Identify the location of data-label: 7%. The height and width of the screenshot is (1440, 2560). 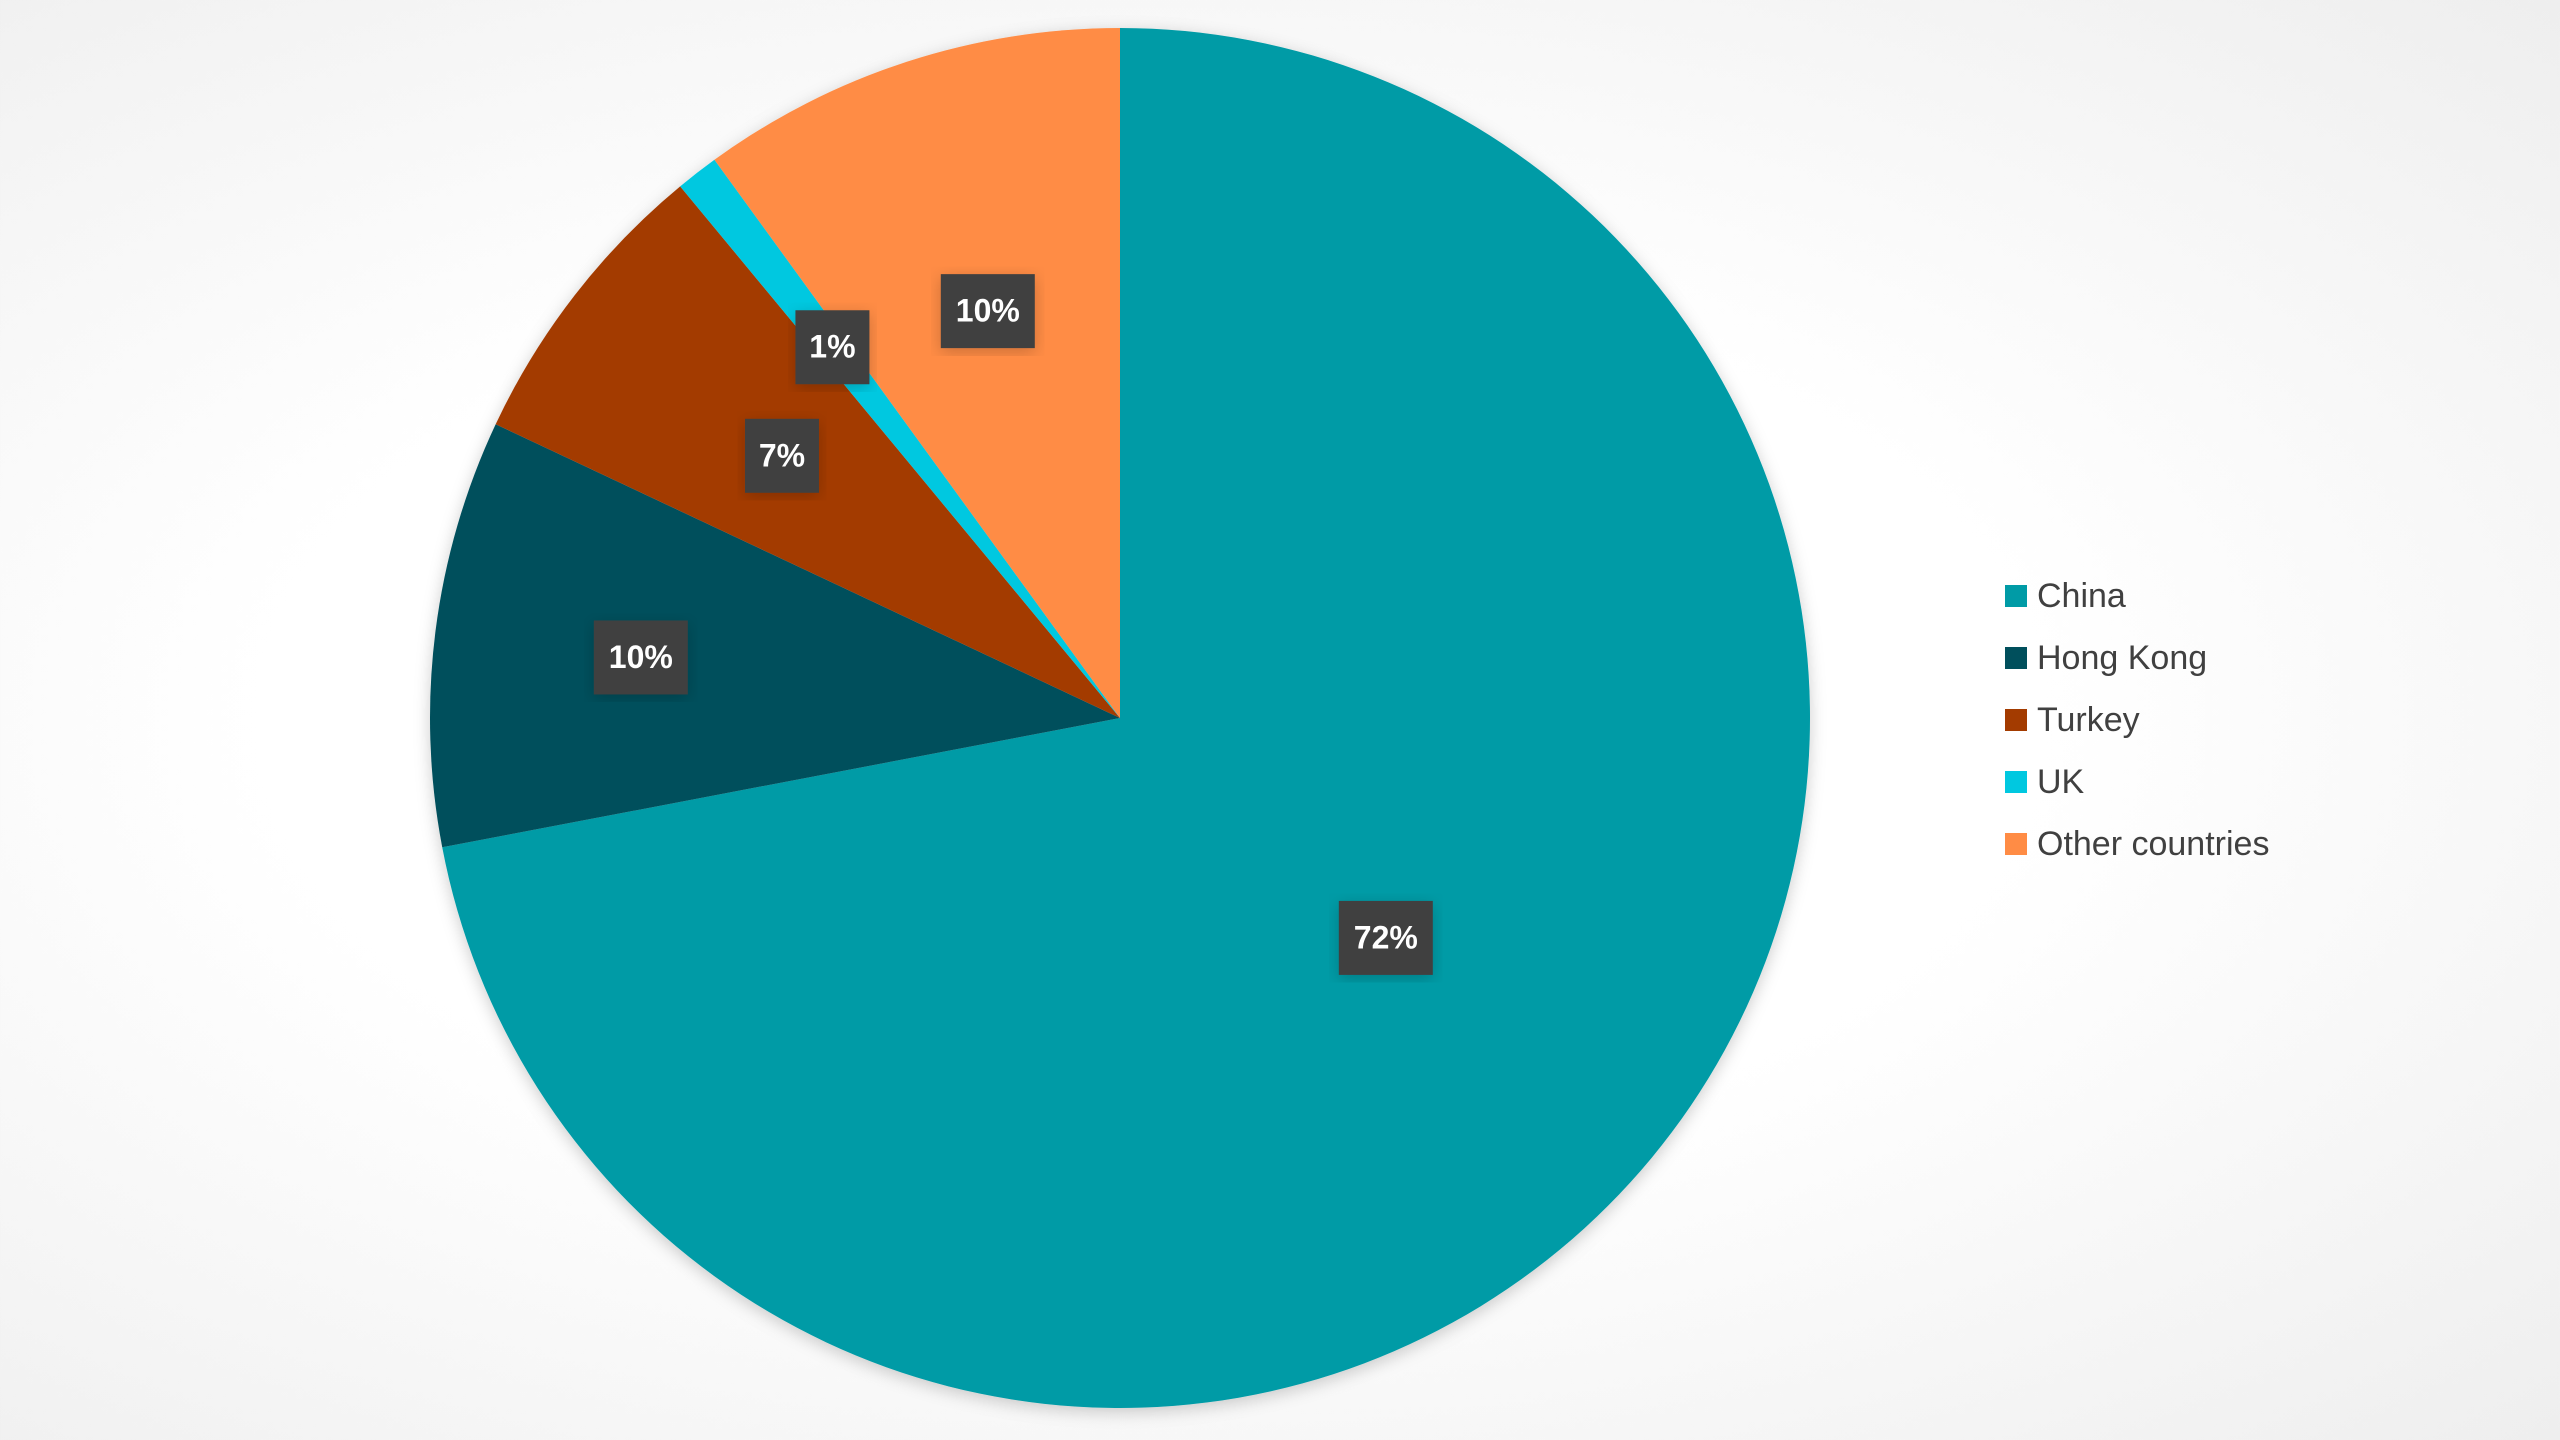
(782, 455).